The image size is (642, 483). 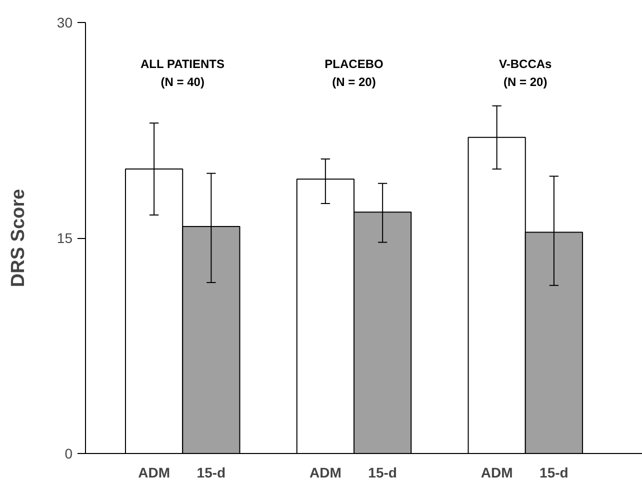 I want to click on annotation: V-BCCAs (N = 20), so click(x=525, y=73).